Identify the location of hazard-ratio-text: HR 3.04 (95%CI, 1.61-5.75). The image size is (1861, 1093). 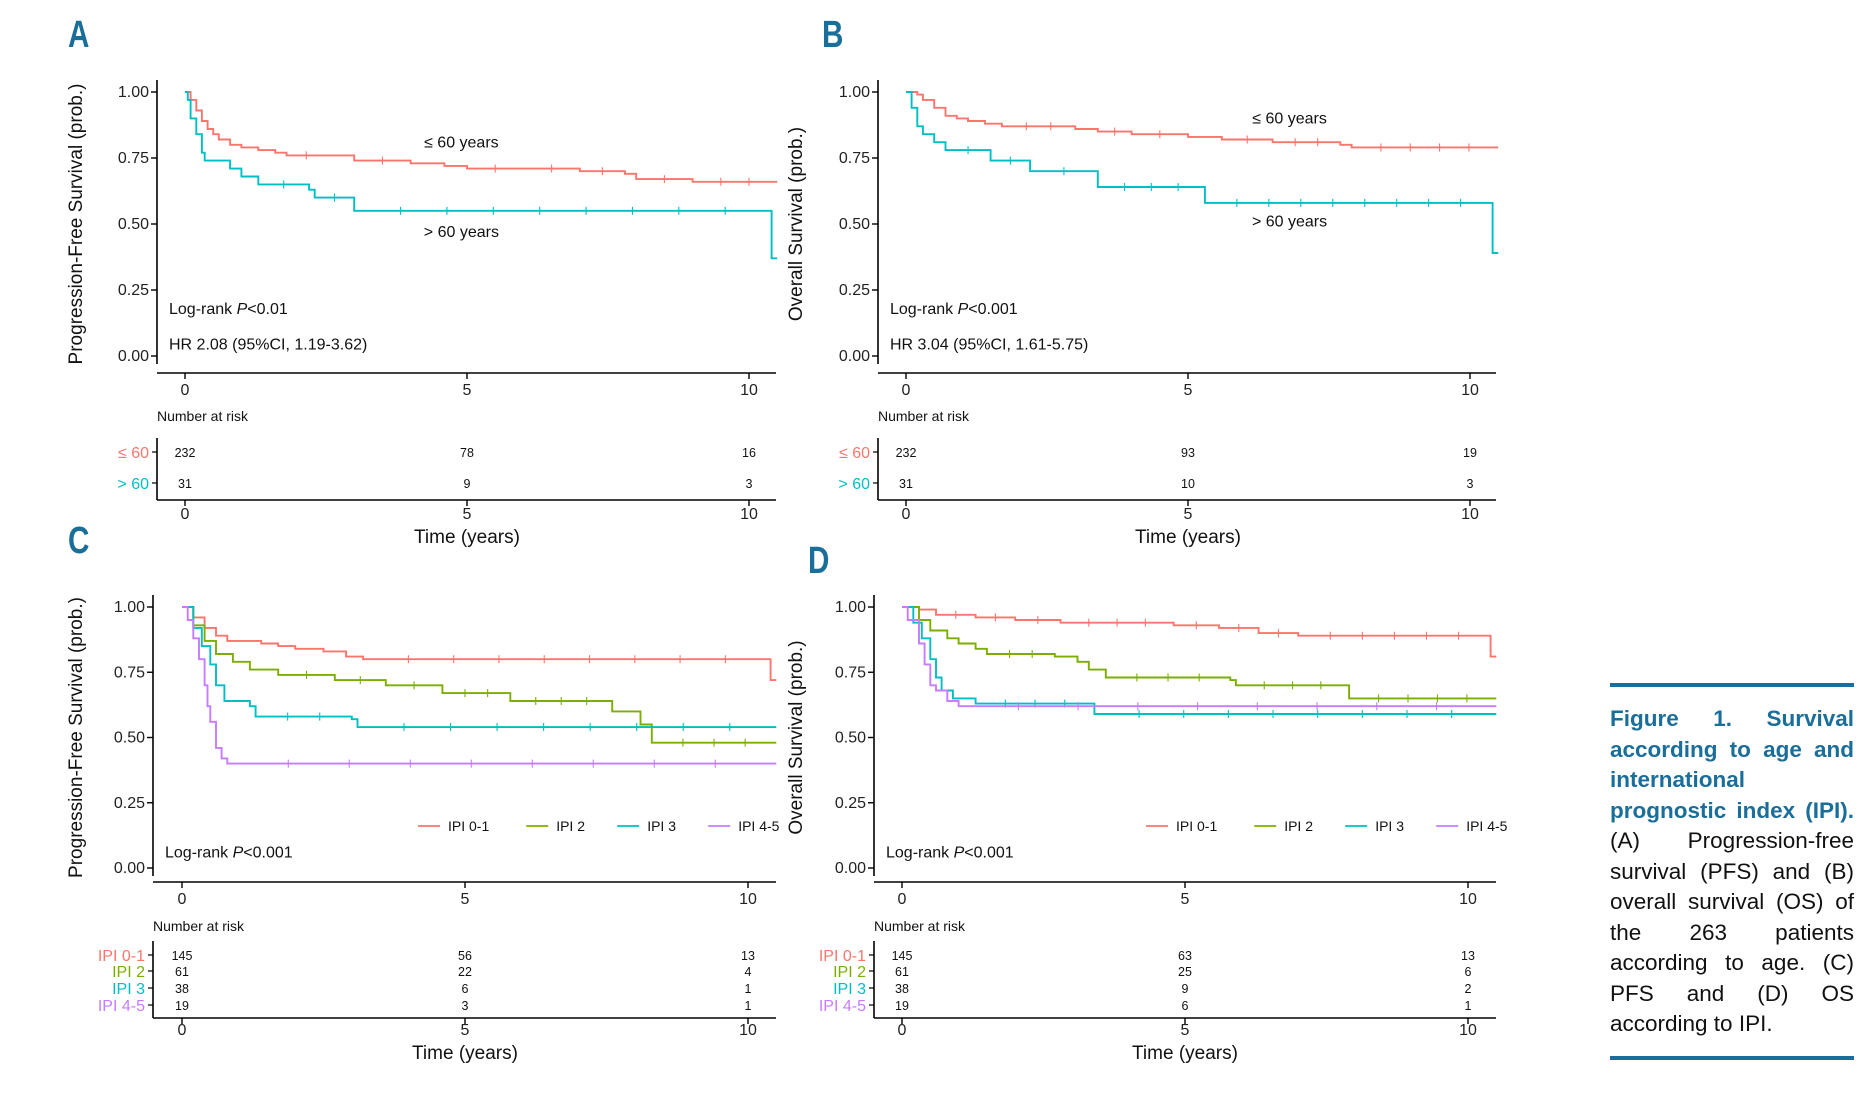
(989, 344).